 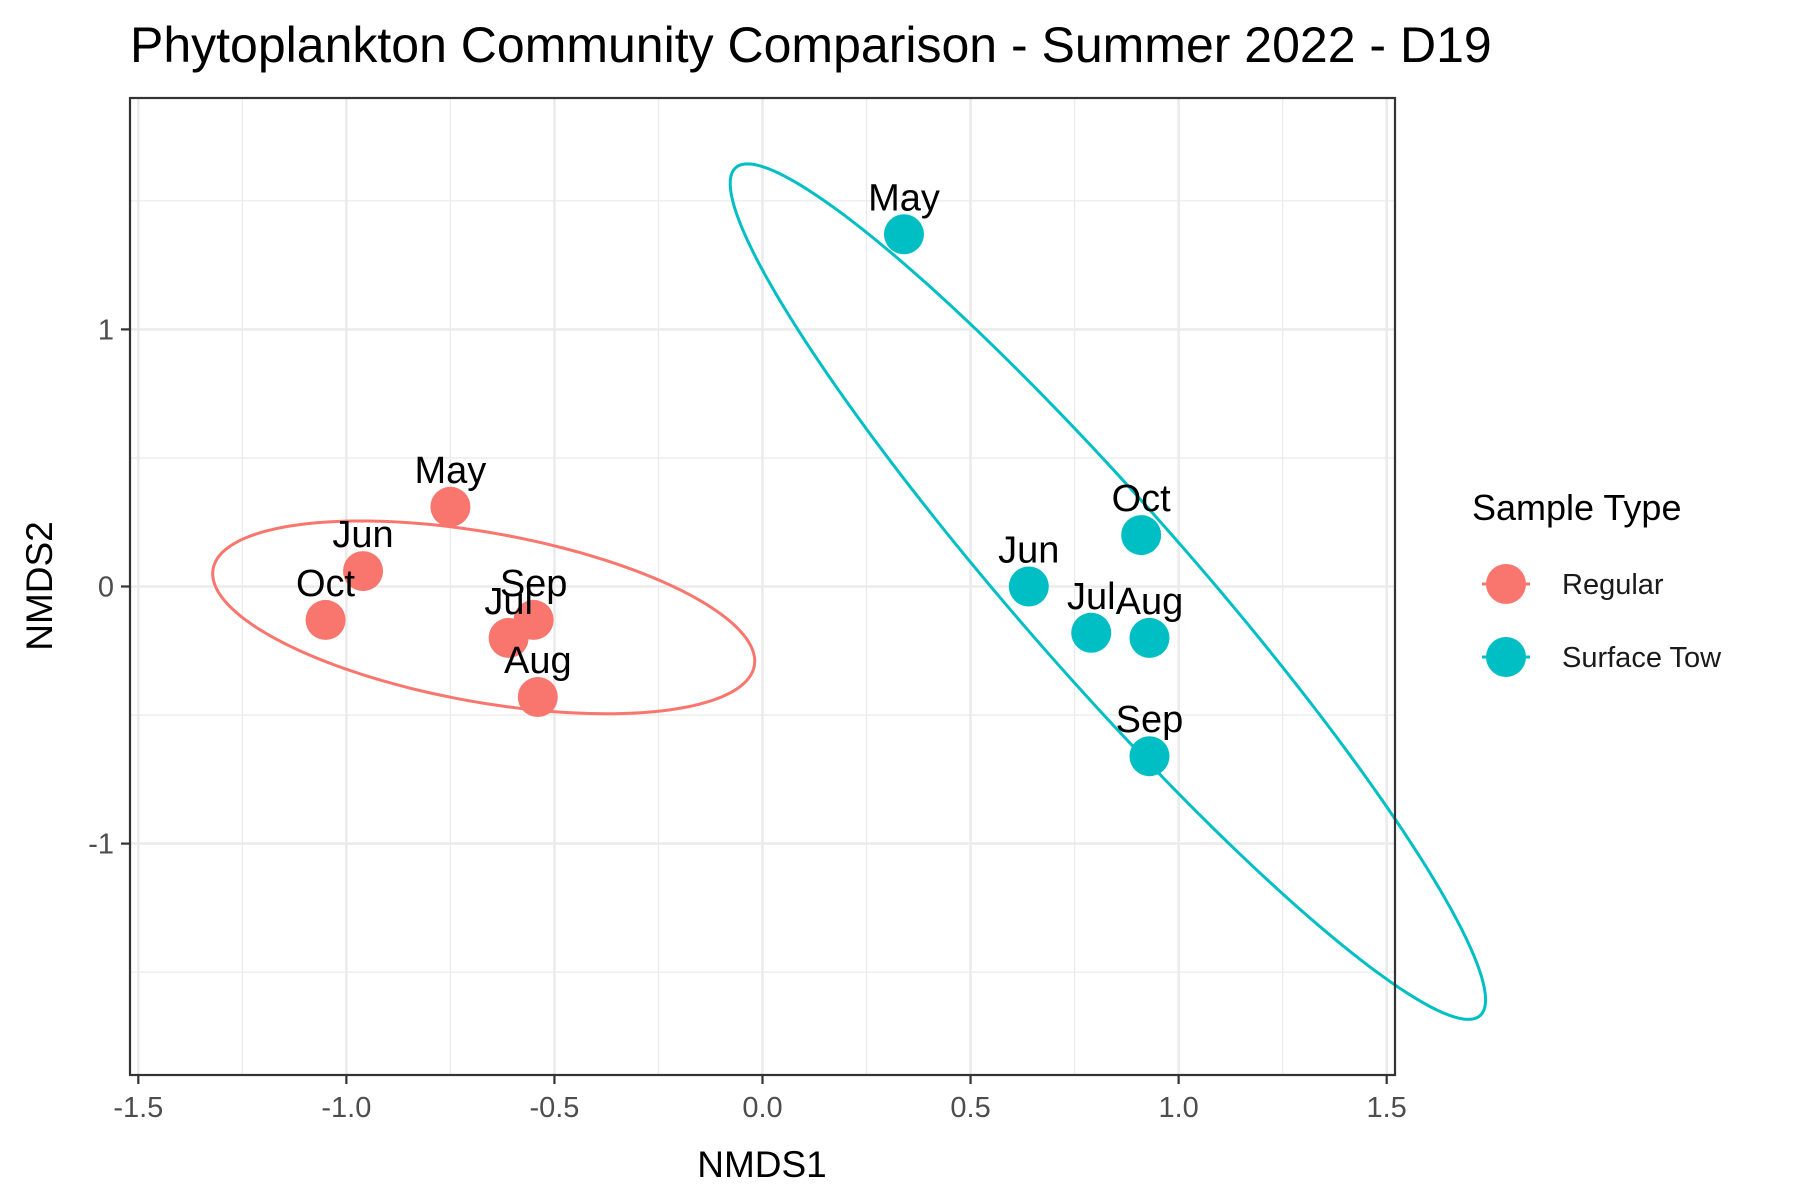 I want to click on point-surface-tow-jul, so click(x=1091, y=632).